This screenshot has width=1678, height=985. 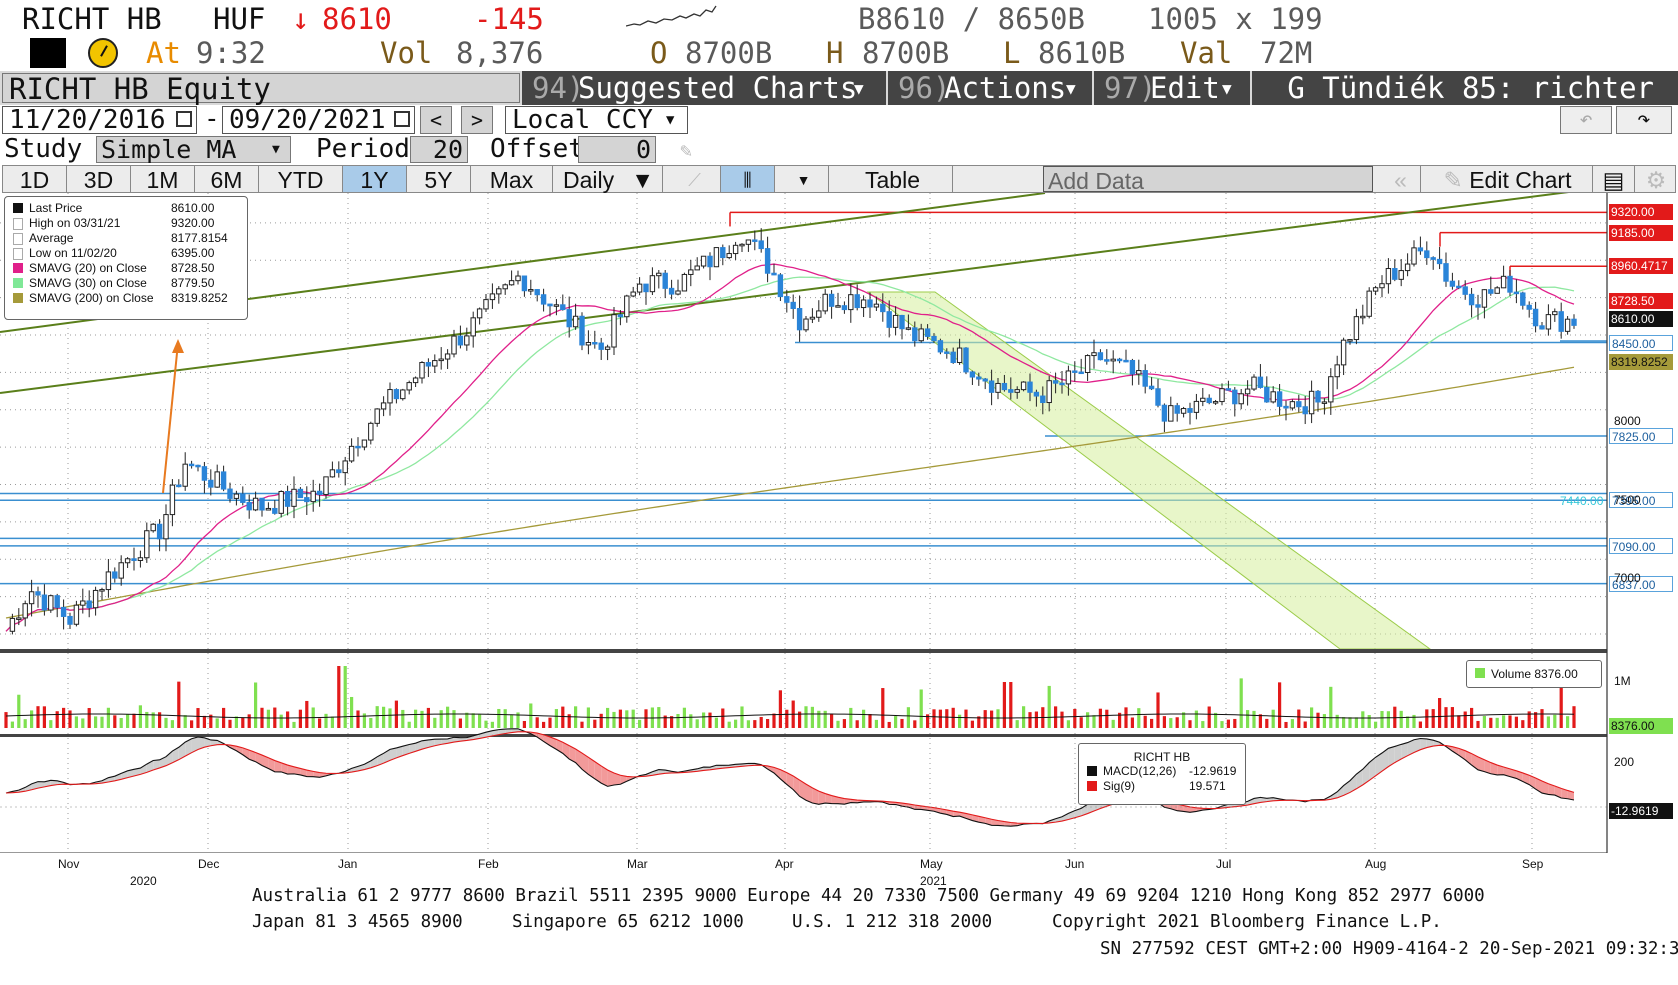 I want to click on range-1m-button: 1M, so click(x=163, y=179).